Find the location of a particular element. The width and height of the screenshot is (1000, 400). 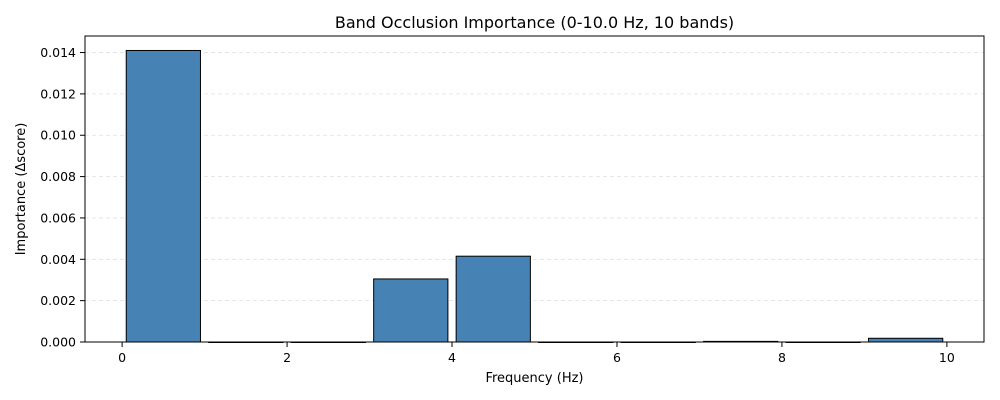

y-tick-label: 0.004 is located at coordinates (58, 259).